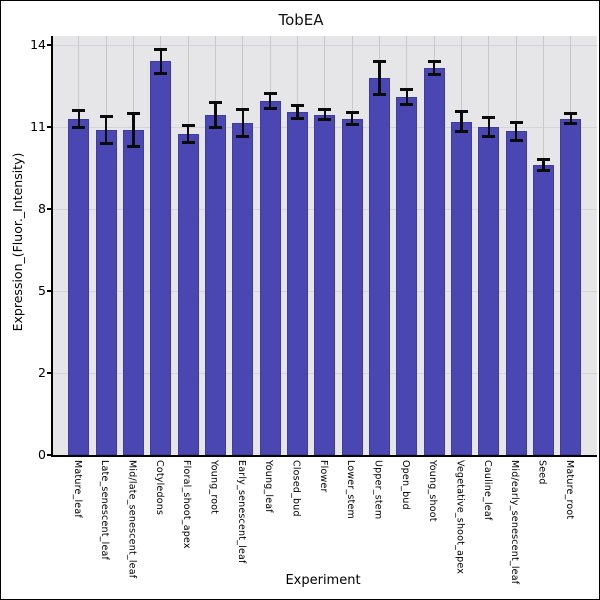  What do you see at coordinates (487, 490) in the screenshot?
I see `x-tick-label: Cauline_leaf` at bounding box center [487, 490].